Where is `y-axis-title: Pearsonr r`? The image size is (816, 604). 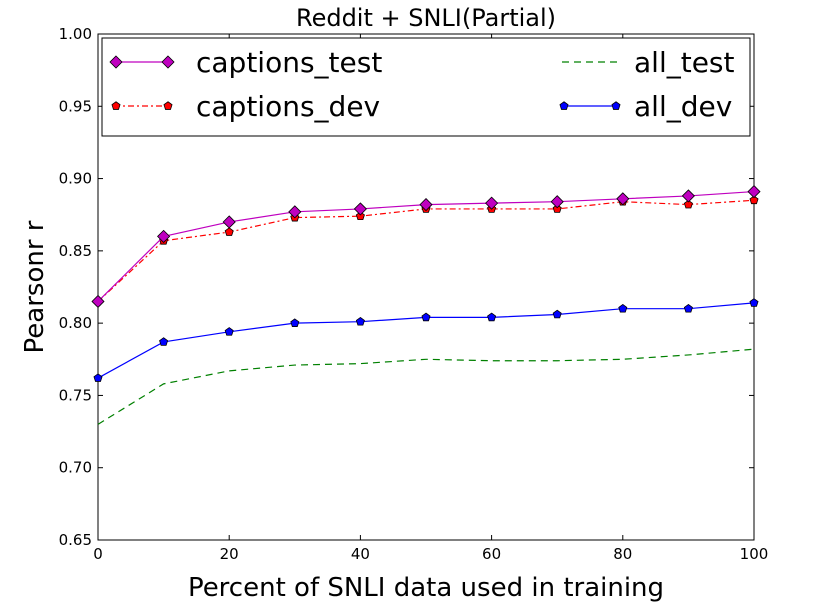 y-axis-title: Pearsonr r is located at coordinates (35, 286).